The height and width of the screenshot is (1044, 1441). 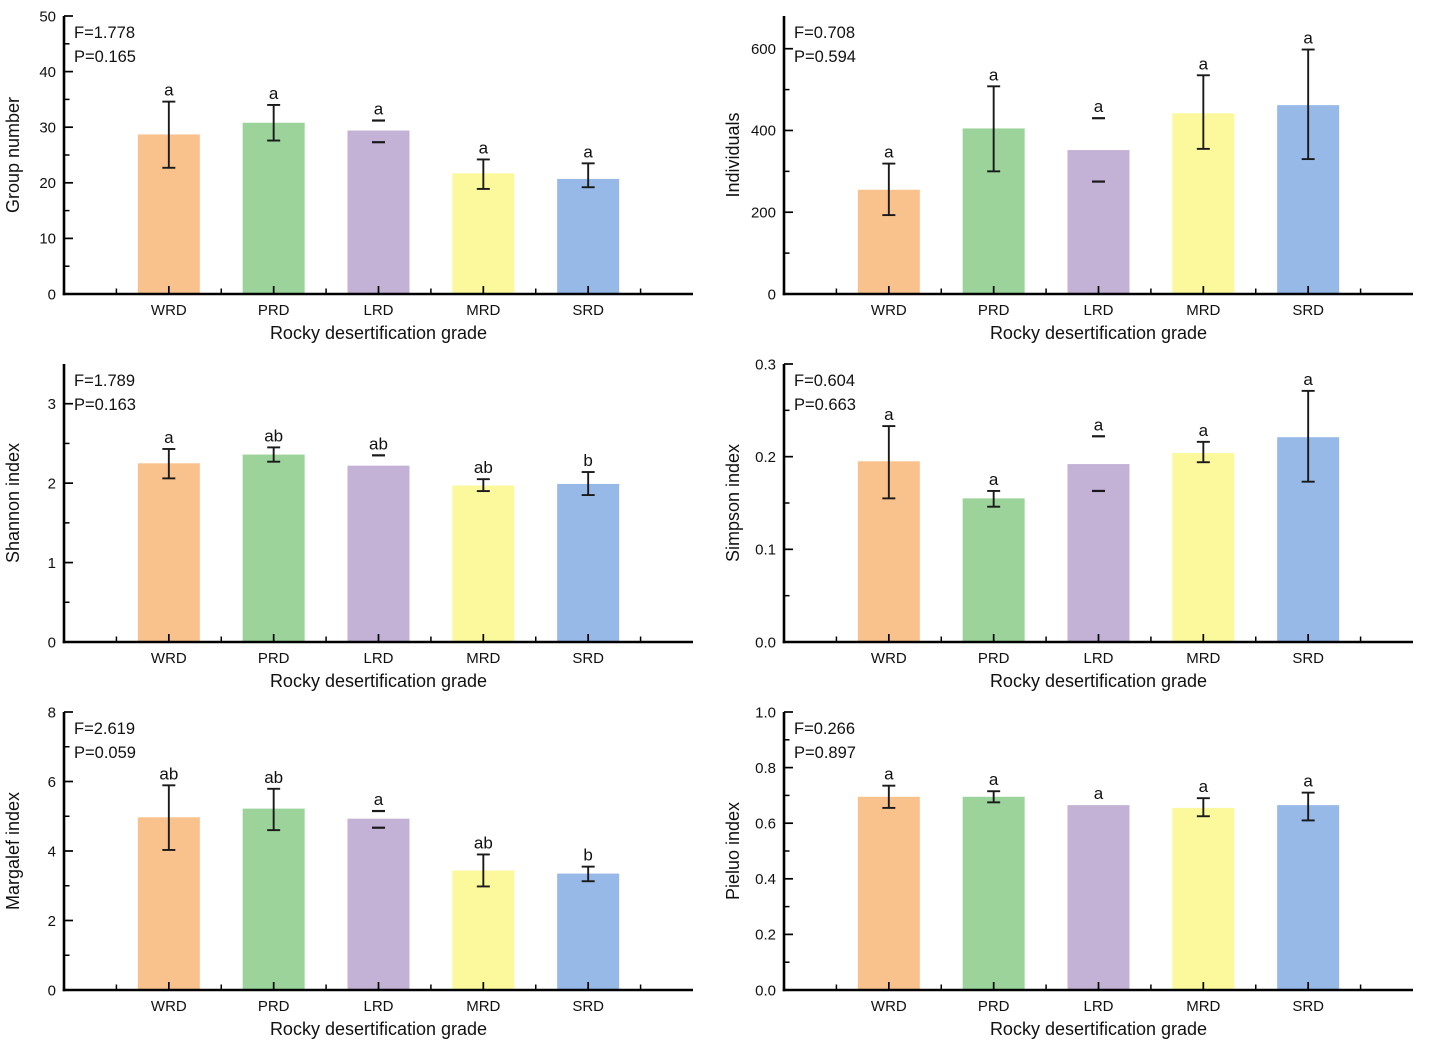 What do you see at coordinates (763, 49) in the screenshot?
I see `y-tick-label: 600` at bounding box center [763, 49].